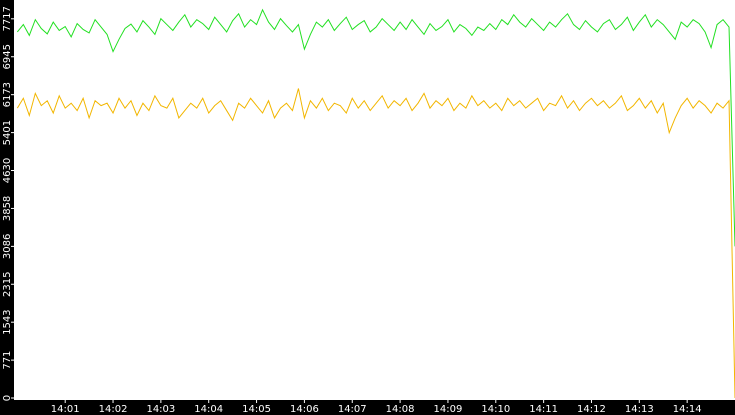  I want to click on y-tick-label: 7717, so click(7, 18).